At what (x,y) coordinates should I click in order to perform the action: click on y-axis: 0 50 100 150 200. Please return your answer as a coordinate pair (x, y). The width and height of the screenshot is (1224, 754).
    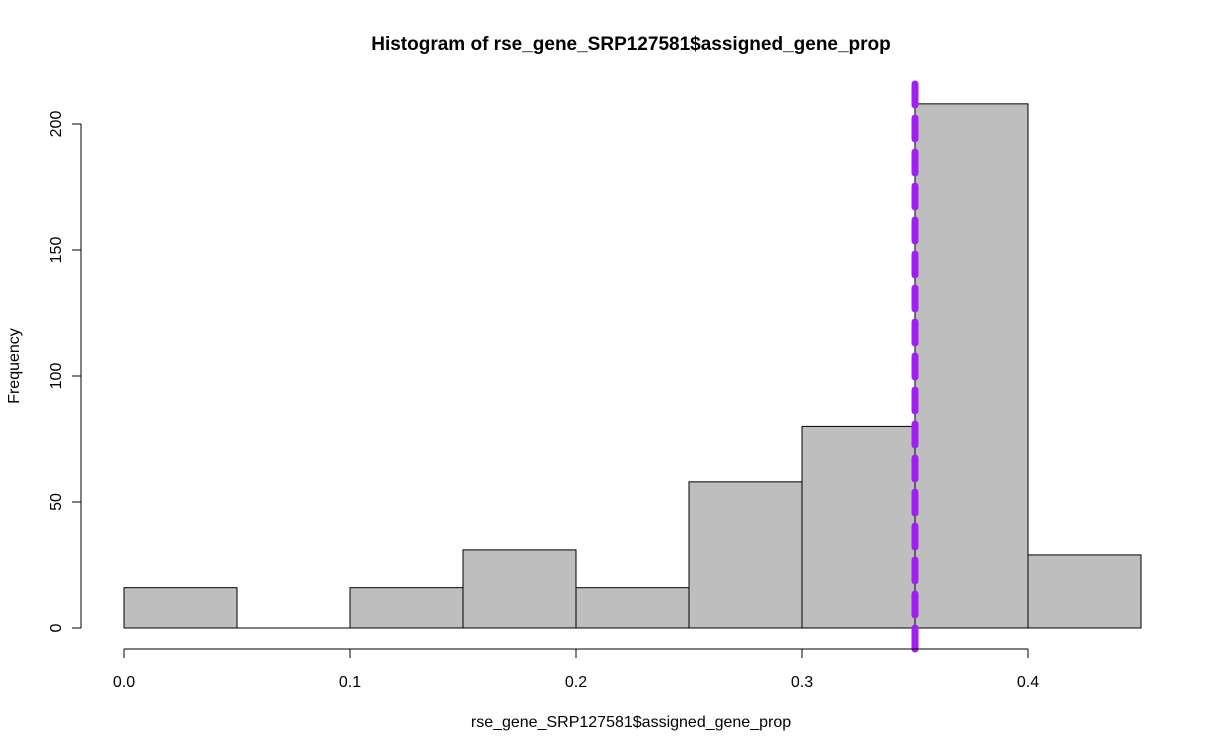
    Looking at the image, I should click on (65, 371).